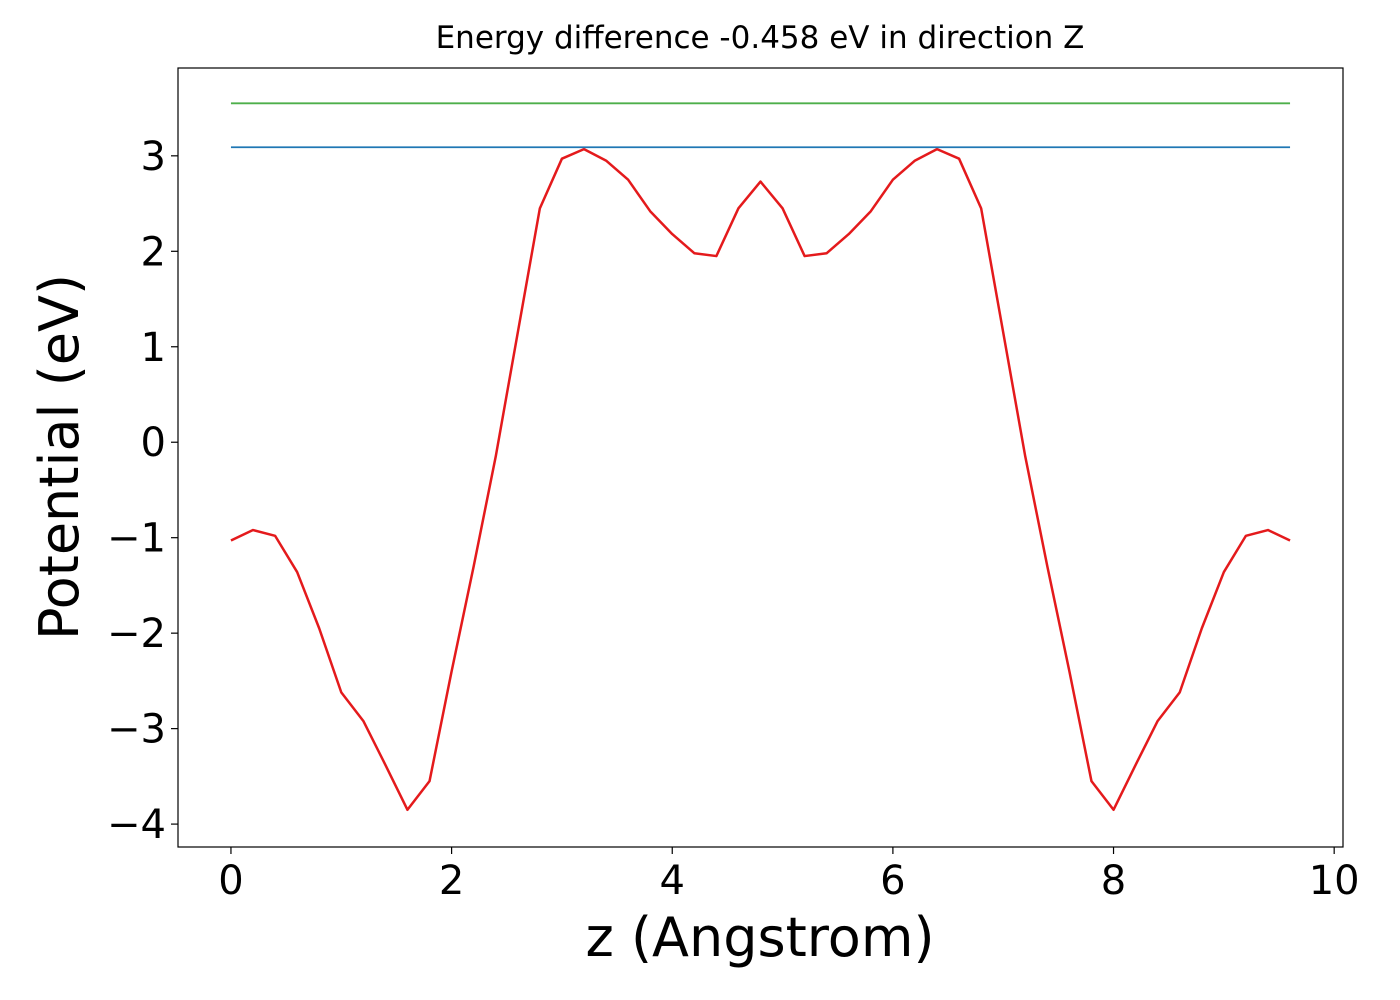 The width and height of the screenshot is (1400, 1000). Describe the element at coordinates (1334, 881) in the screenshot. I see `x-tick-label: 10` at that location.